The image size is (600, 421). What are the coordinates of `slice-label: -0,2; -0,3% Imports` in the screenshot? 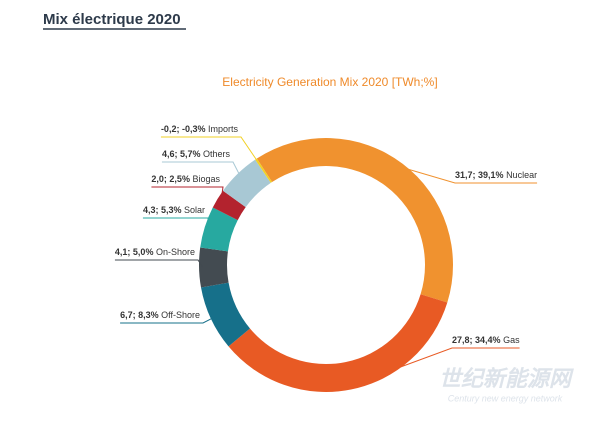 It's located at (200, 129).